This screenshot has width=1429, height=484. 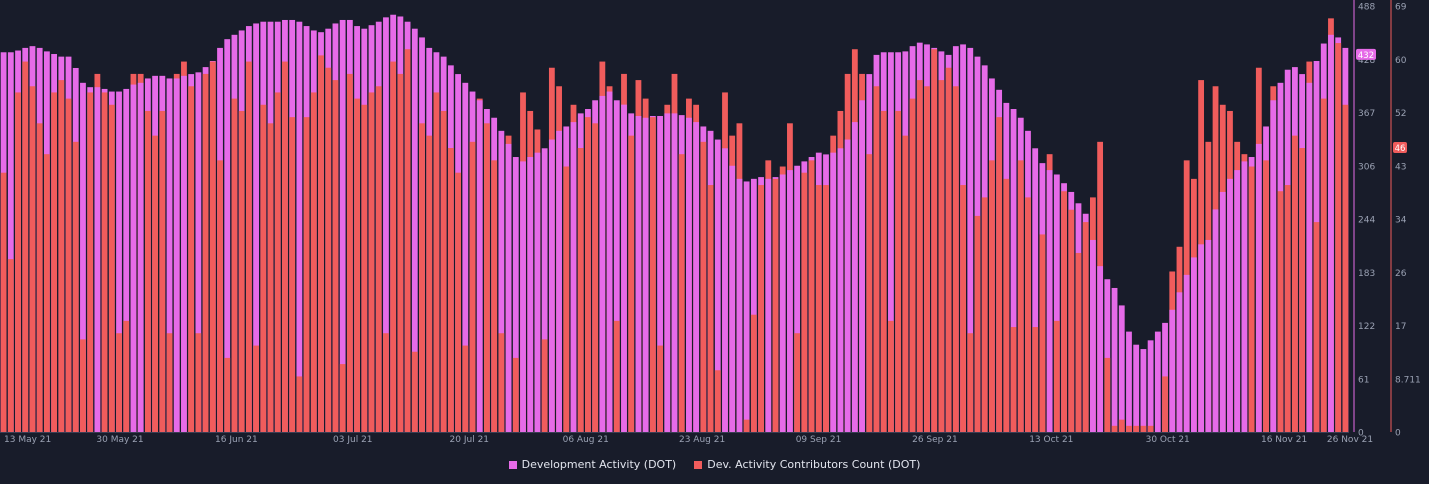 I want to click on x-tick-label: 16 Jun 21, so click(x=236, y=440).